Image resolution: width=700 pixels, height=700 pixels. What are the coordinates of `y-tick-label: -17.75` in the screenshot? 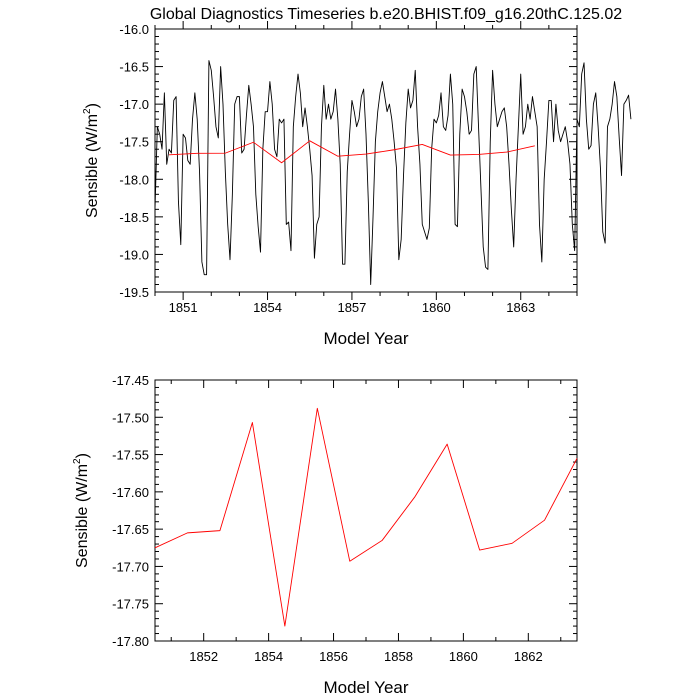 It's located at (130, 604).